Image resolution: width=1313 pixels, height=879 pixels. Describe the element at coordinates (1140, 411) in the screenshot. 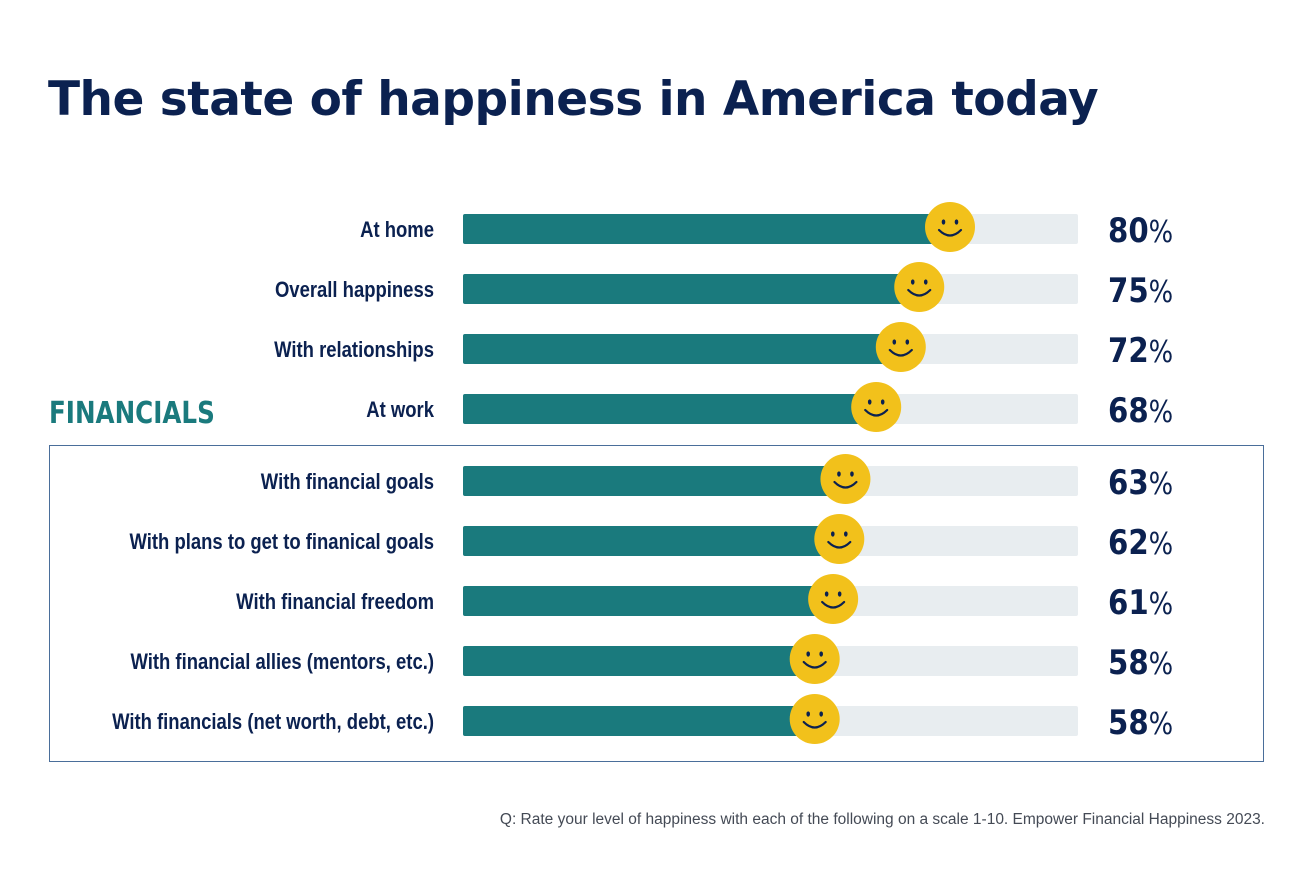

I see `value-label: 68%` at that location.